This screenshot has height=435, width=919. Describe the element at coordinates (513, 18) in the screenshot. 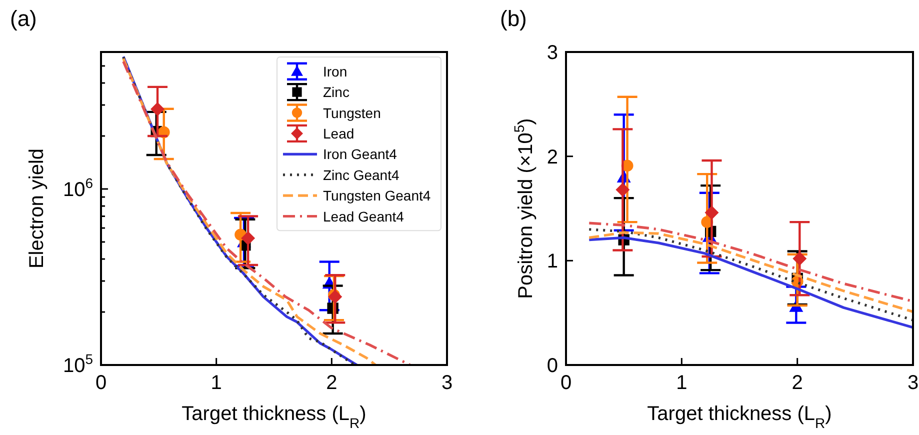

I see `chart-title: (b)` at that location.